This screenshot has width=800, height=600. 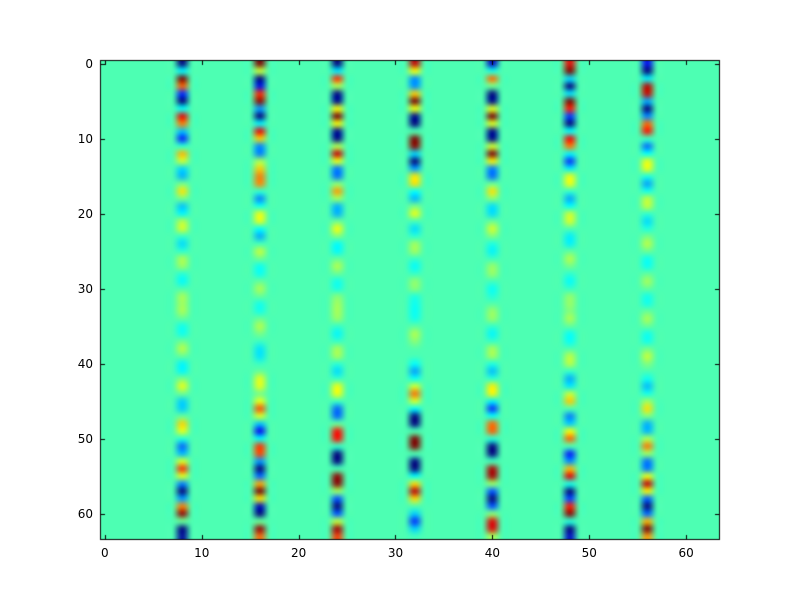 I want to click on y-tick-label-10: 10, so click(x=85, y=138).